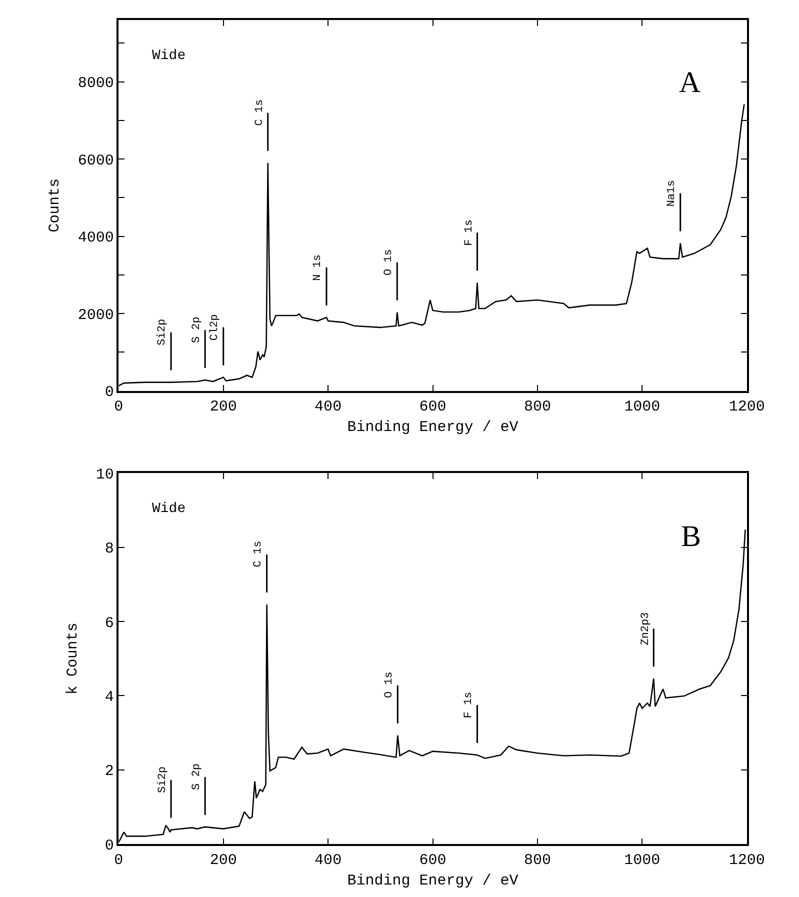 This screenshot has height=897, width=799. I want to click on y-axis-title: Counts, so click(55, 205).